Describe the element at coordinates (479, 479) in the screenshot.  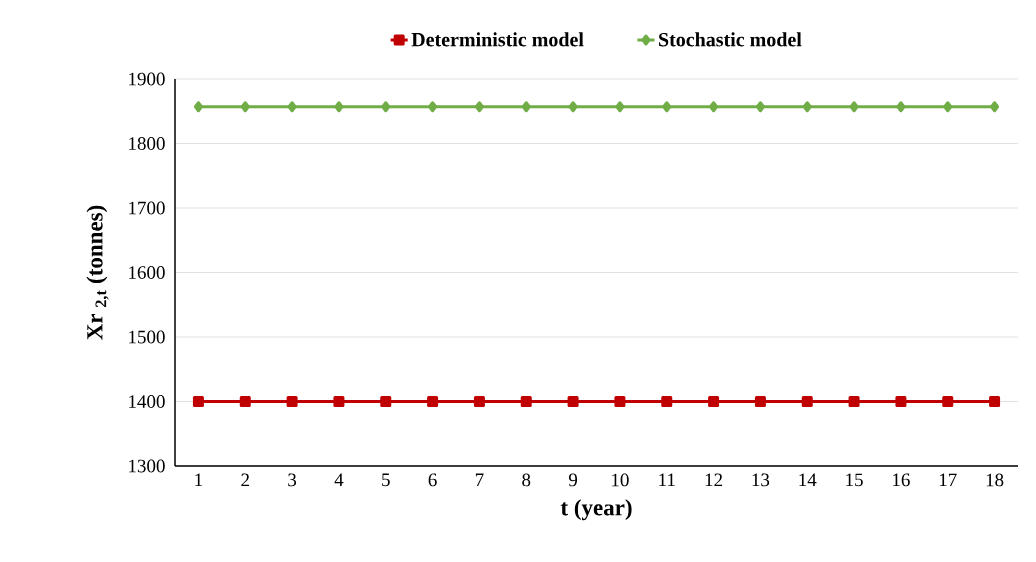
I see `x-tick-label: 7` at that location.